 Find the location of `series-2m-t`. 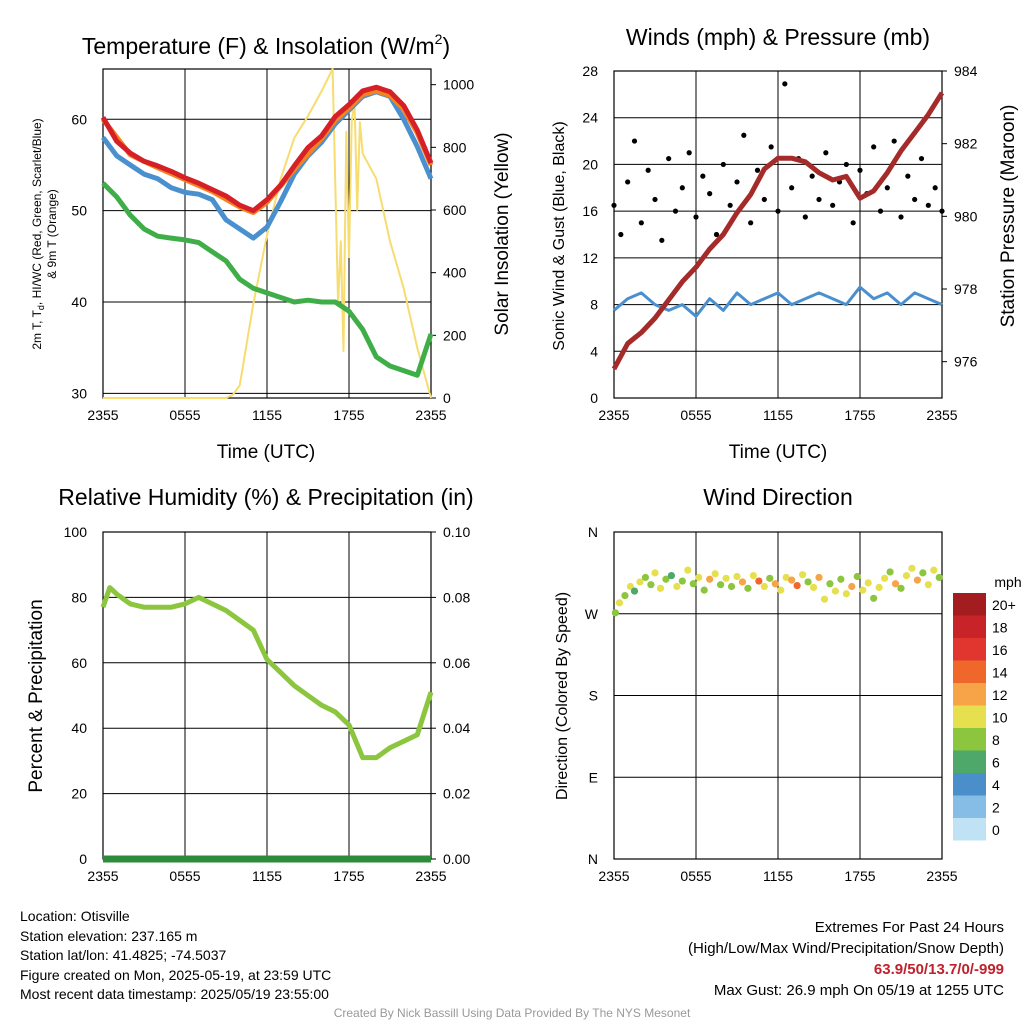

series-2m-t is located at coordinates (267, 149).